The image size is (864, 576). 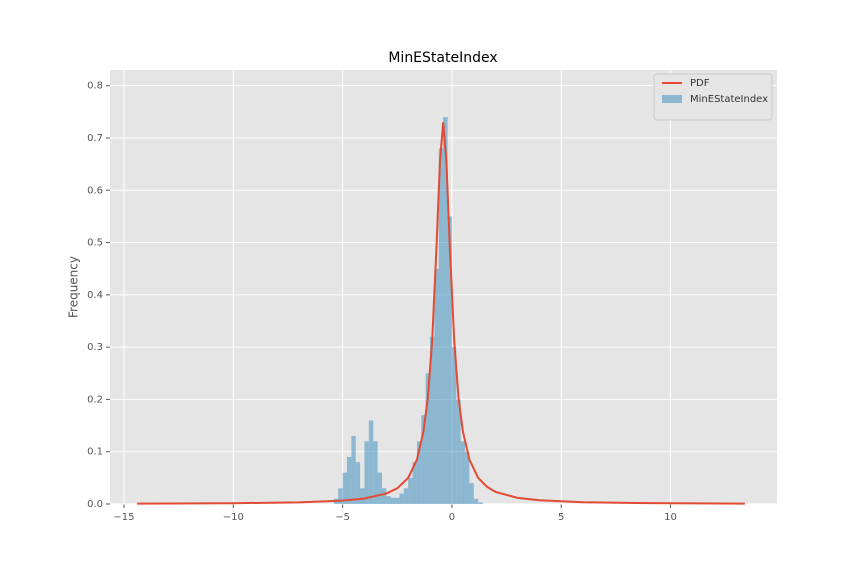 What do you see at coordinates (729, 99) in the screenshot?
I see `legend-label: MinEStateIndex` at bounding box center [729, 99].